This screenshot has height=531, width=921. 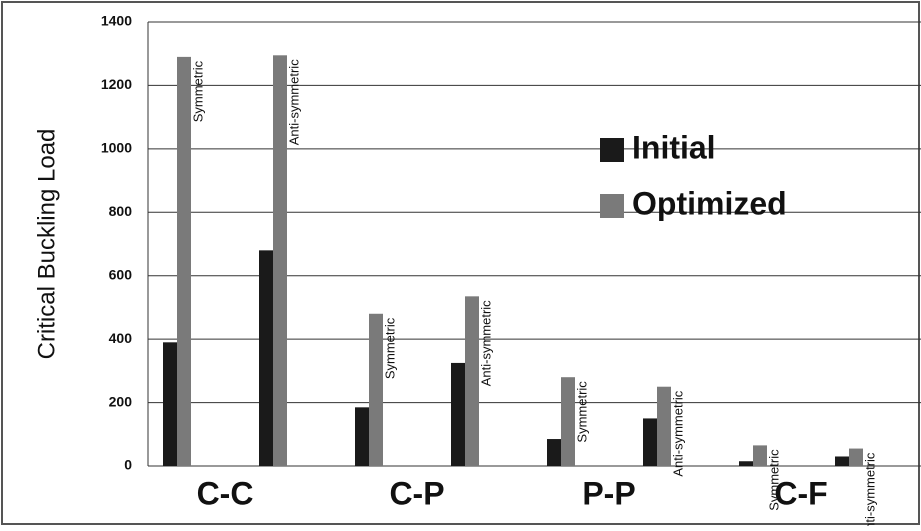 What do you see at coordinates (674, 147) in the screenshot?
I see `legend-label: Initial` at bounding box center [674, 147].